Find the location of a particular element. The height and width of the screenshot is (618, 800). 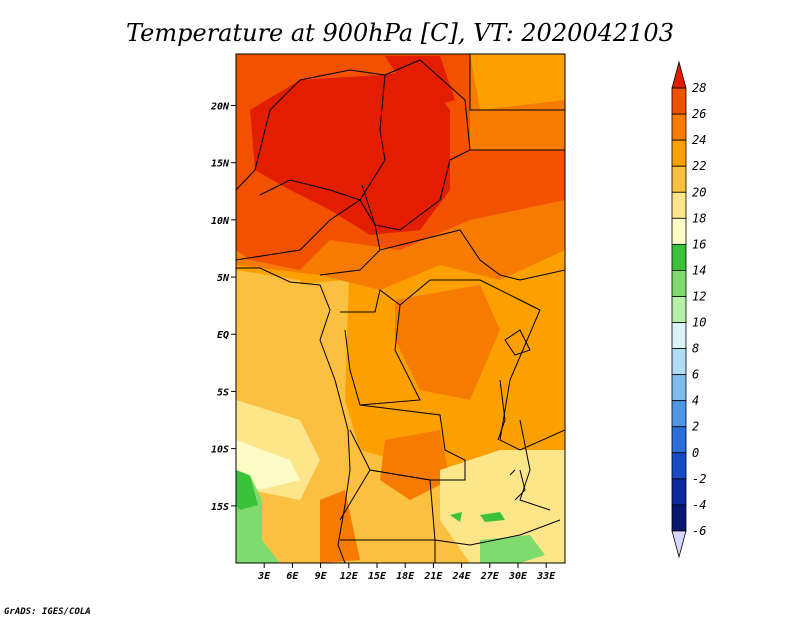

x-axis-ticks: 3E 6E 9E 12E 15E 18E 21E 24E 27E 30E 33E is located at coordinates (406, 572).